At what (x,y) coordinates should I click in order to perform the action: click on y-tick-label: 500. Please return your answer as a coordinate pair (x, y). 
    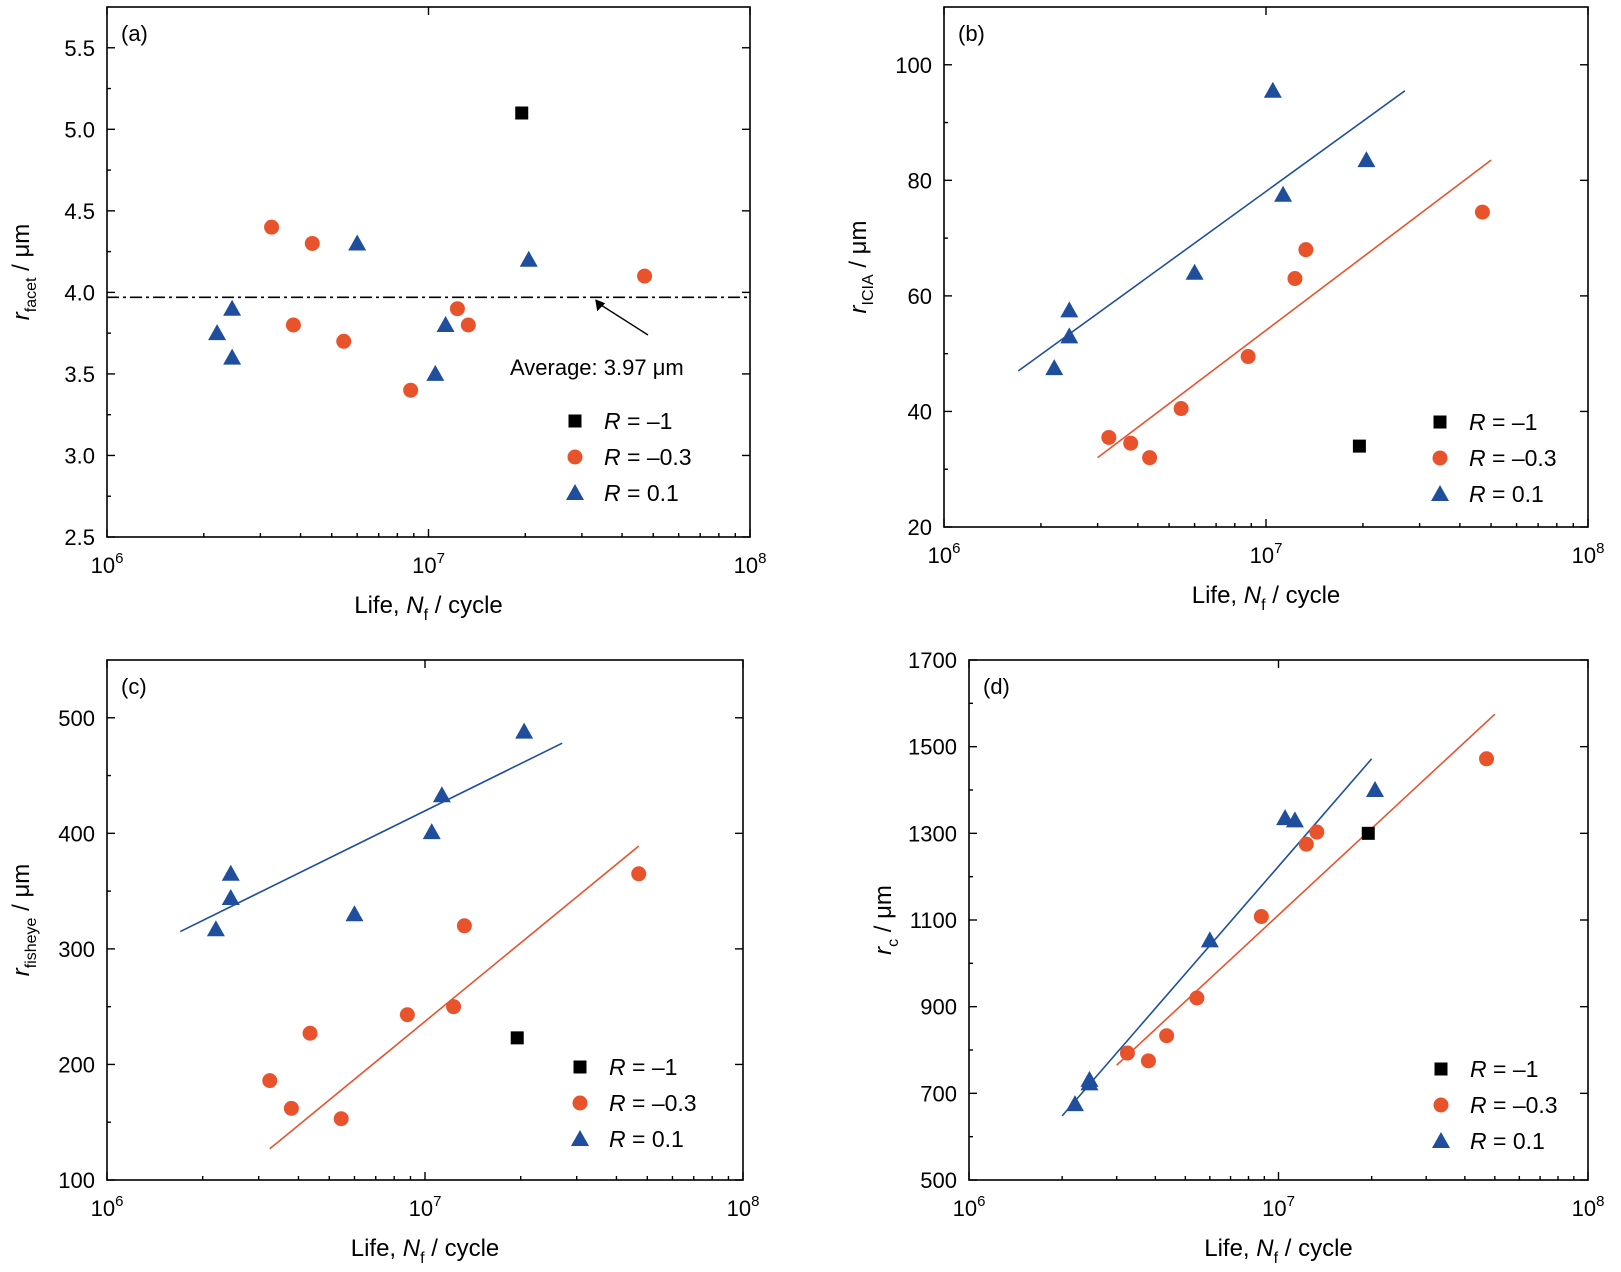
    Looking at the image, I should click on (76, 718).